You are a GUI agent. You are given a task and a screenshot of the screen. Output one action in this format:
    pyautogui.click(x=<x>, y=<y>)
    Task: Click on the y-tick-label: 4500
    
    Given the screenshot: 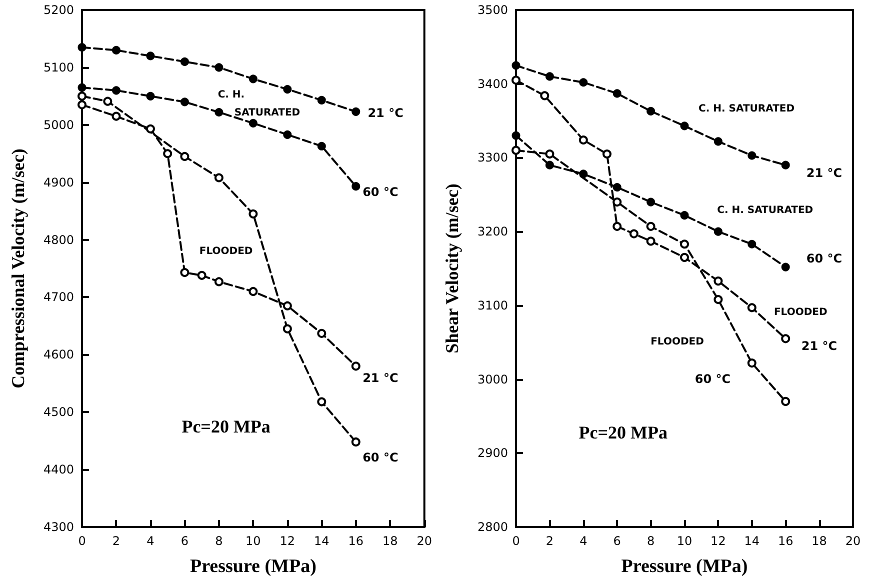 What is the action you would take?
    pyautogui.click(x=58, y=412)
    